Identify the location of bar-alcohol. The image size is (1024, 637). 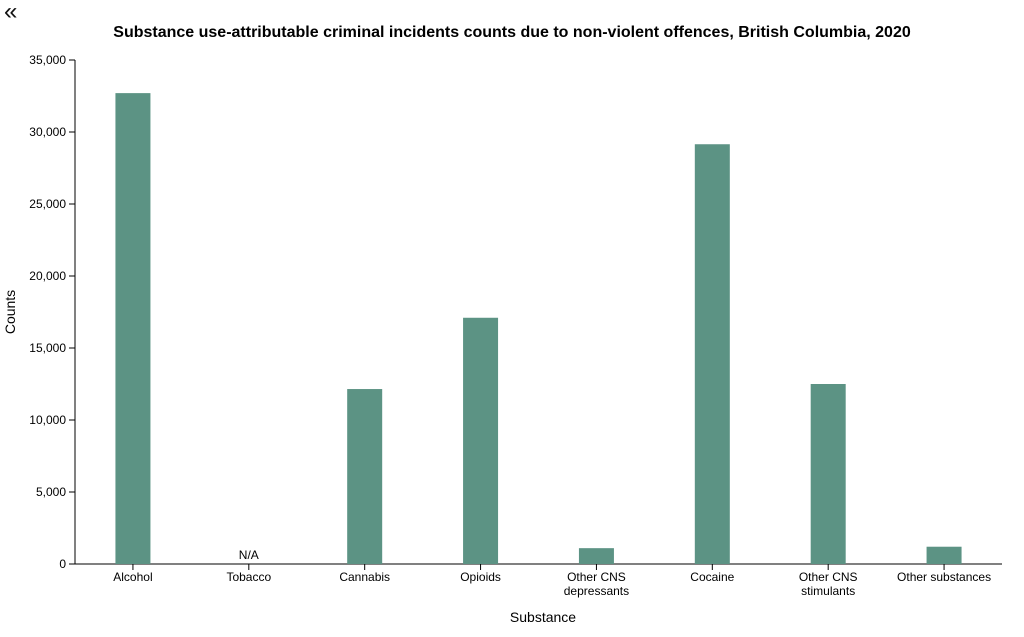
(133, 329).